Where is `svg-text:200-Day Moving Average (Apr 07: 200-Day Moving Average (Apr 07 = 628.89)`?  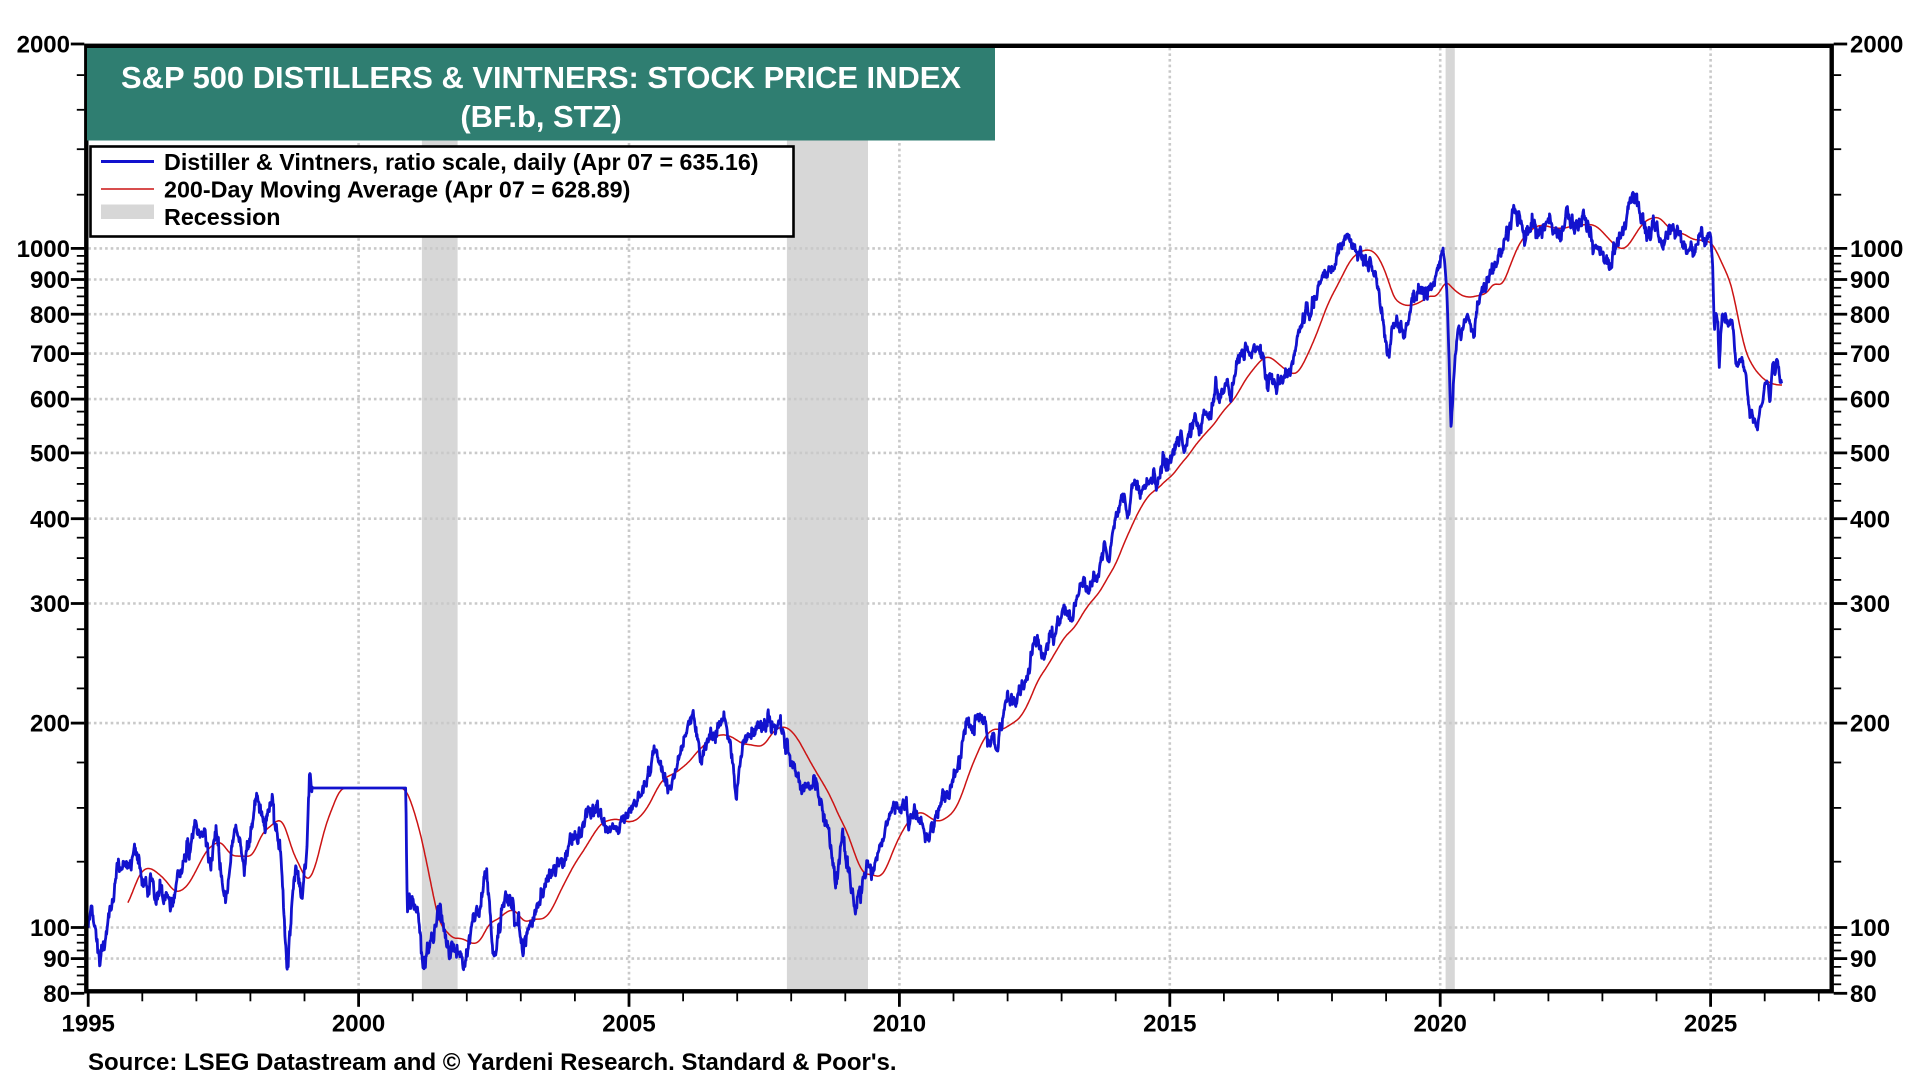
svg-text:200-Day Moving Average (Apr 07: 200-Day Moving Average (Apr 07 = 628.89) is located at coordinates (397, 189).